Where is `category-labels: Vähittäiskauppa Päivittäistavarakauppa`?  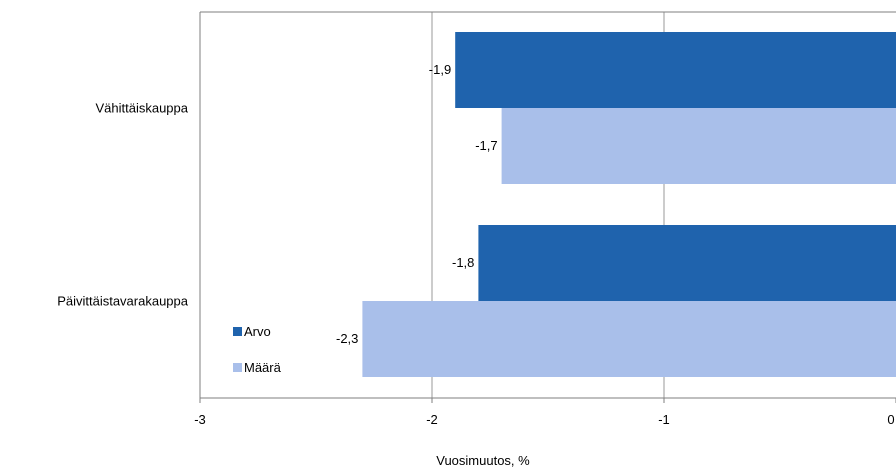 category-labels: Vähittäiskauppa Päivittäistavarakauppa is located at coordinates (123, 205).